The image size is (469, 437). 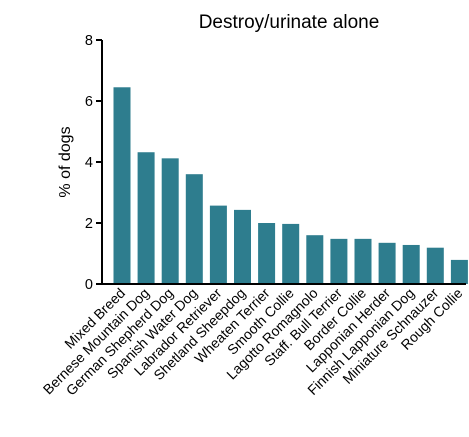 I want to click on y-tick-label: 6, so click(x=89, y=102).